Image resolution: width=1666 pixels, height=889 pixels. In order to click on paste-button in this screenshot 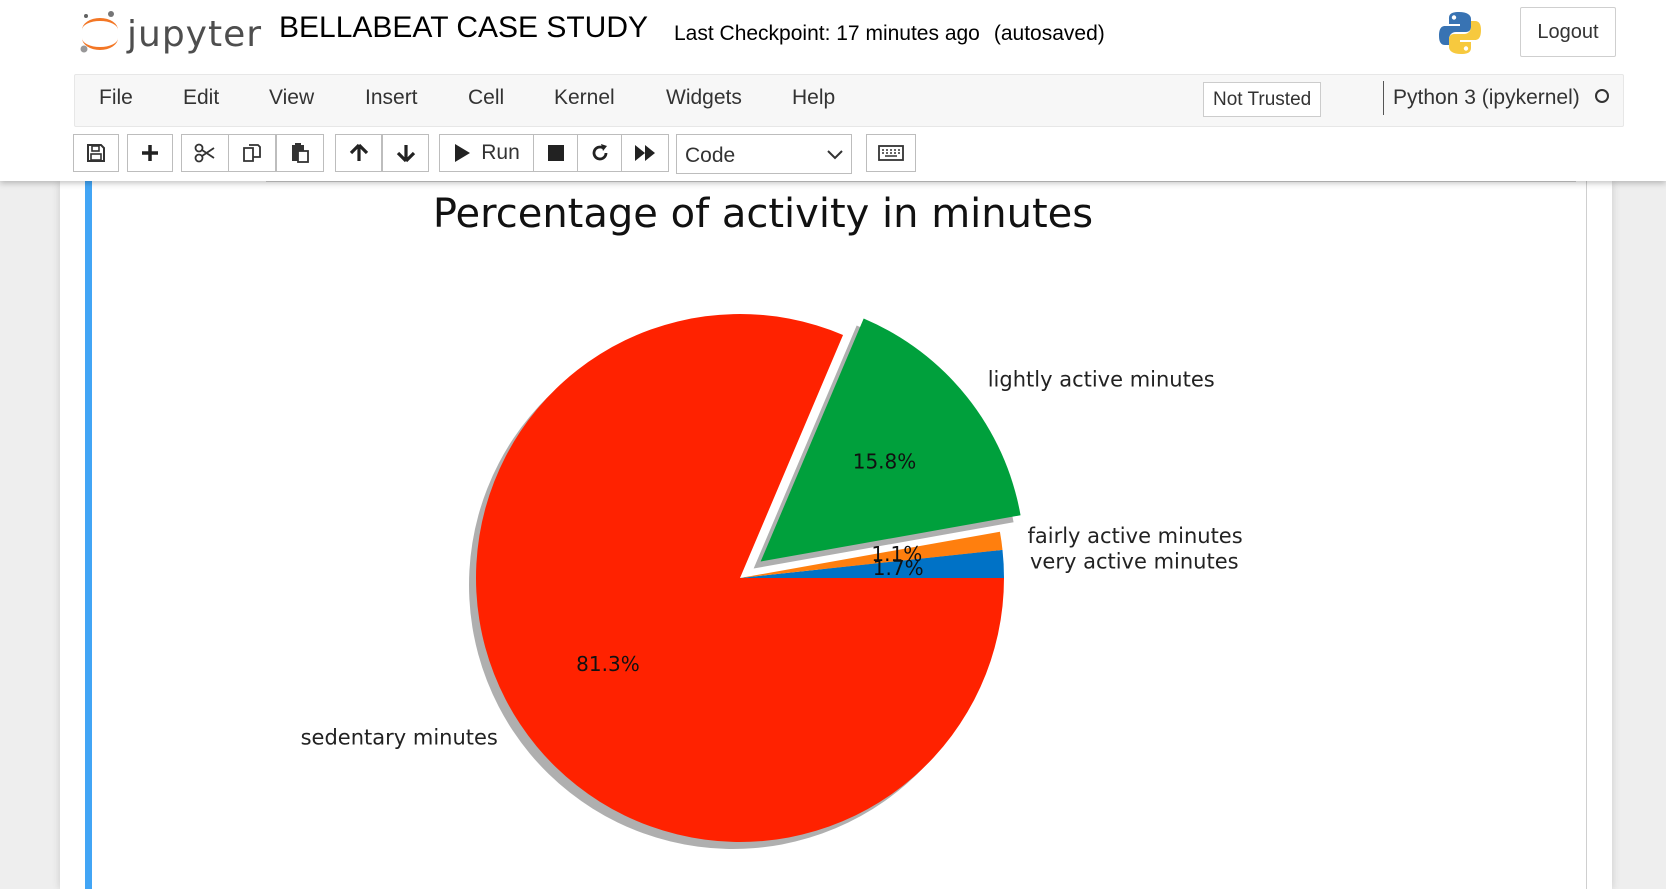, I will do `click(300, 153)`.